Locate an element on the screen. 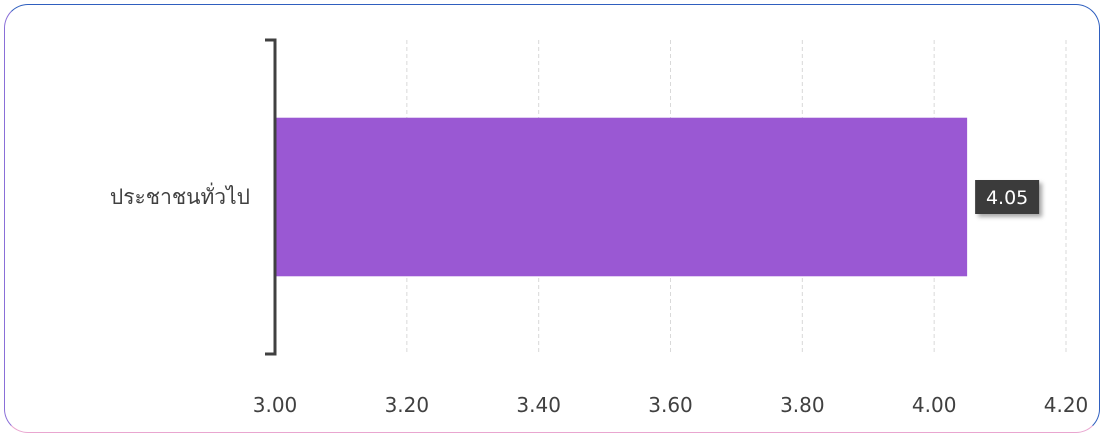  category-axis is located at coordinates (271, 197).